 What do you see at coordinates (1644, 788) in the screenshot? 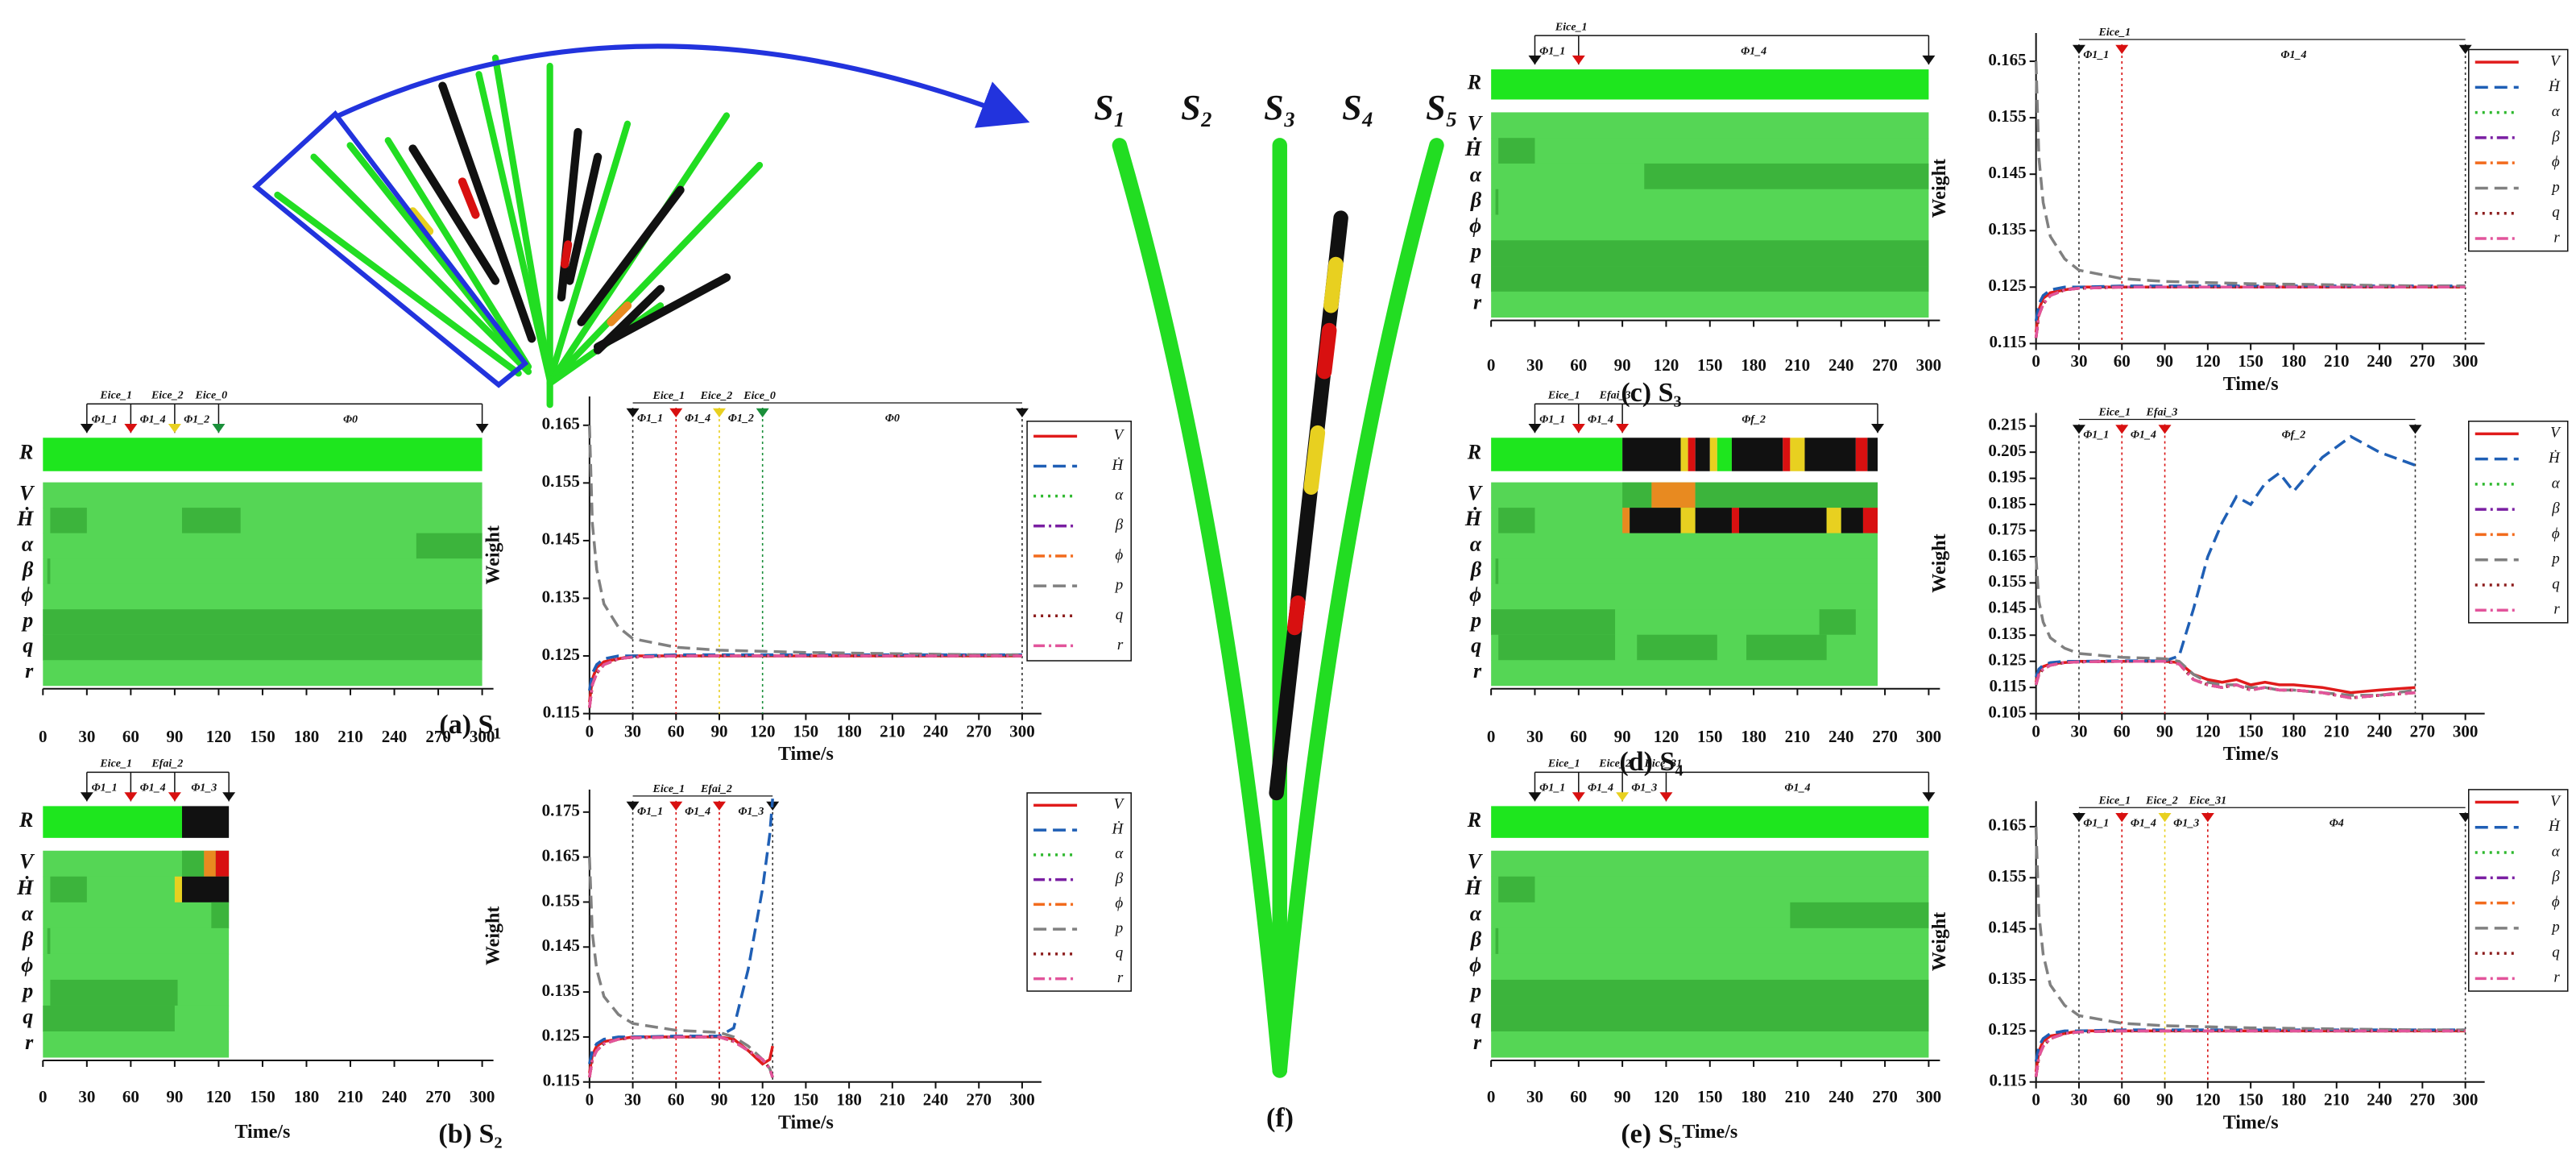
I see `phase-annotation: Φ1_3` at bounding box center [1644, 788].